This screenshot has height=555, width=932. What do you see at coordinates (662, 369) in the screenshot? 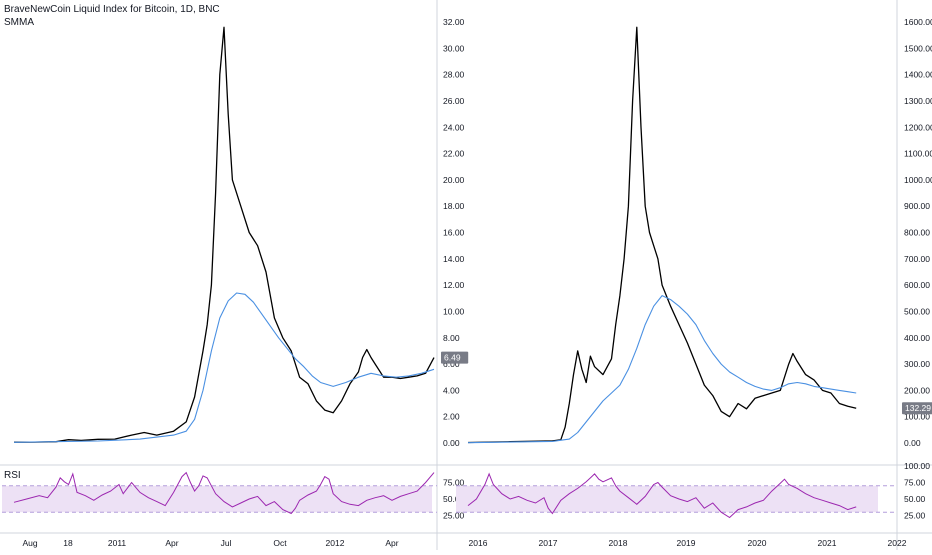
I see `smma-line-right` at bounding box center [662, 369].